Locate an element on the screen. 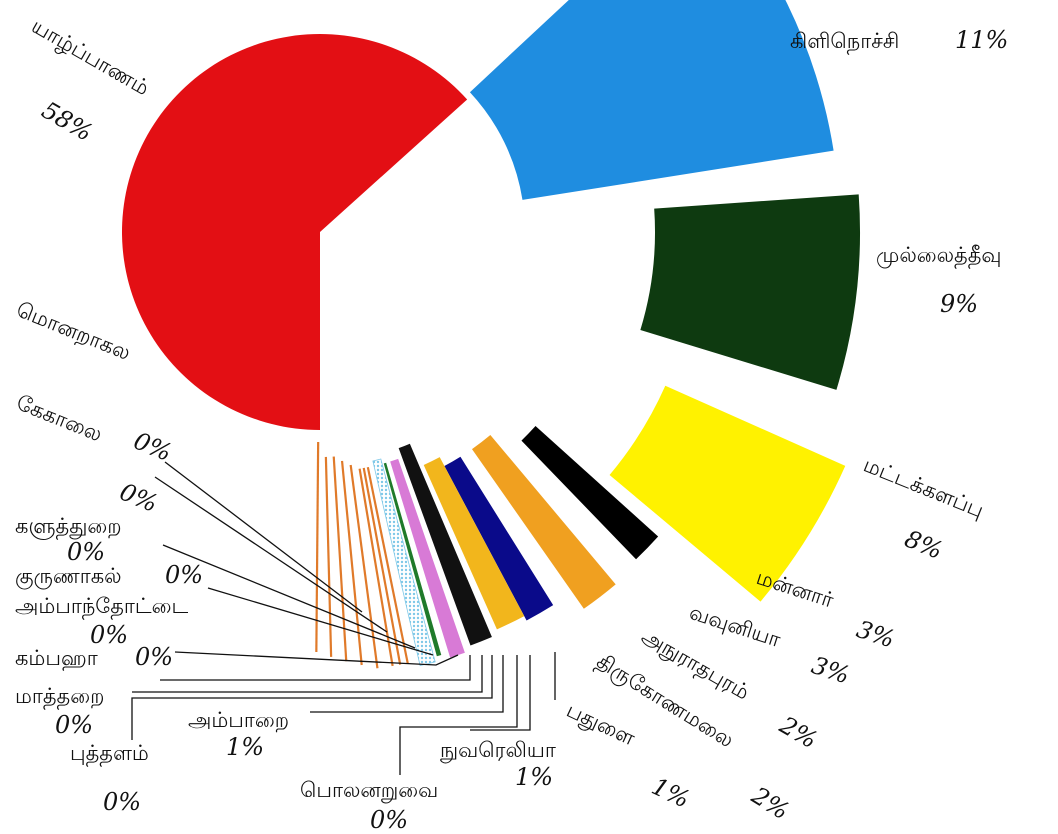 Image resolution: width=1058 pixels, height=834 pixels. slice-17-leader-line is located at coordinates (320, 621).